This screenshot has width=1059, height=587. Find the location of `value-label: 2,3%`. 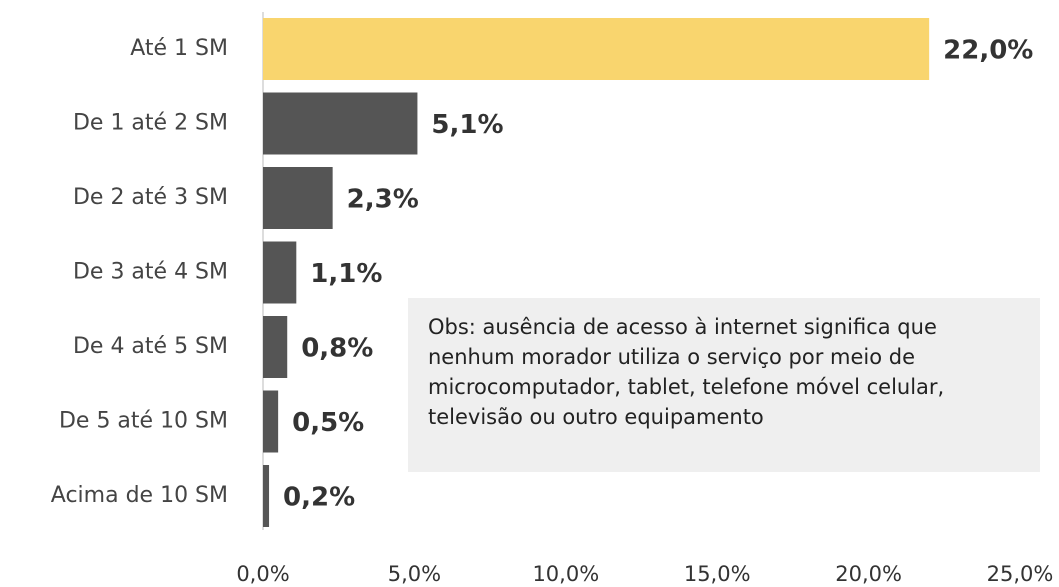

value-label: 2,3% is located at coordinates (383, 200).